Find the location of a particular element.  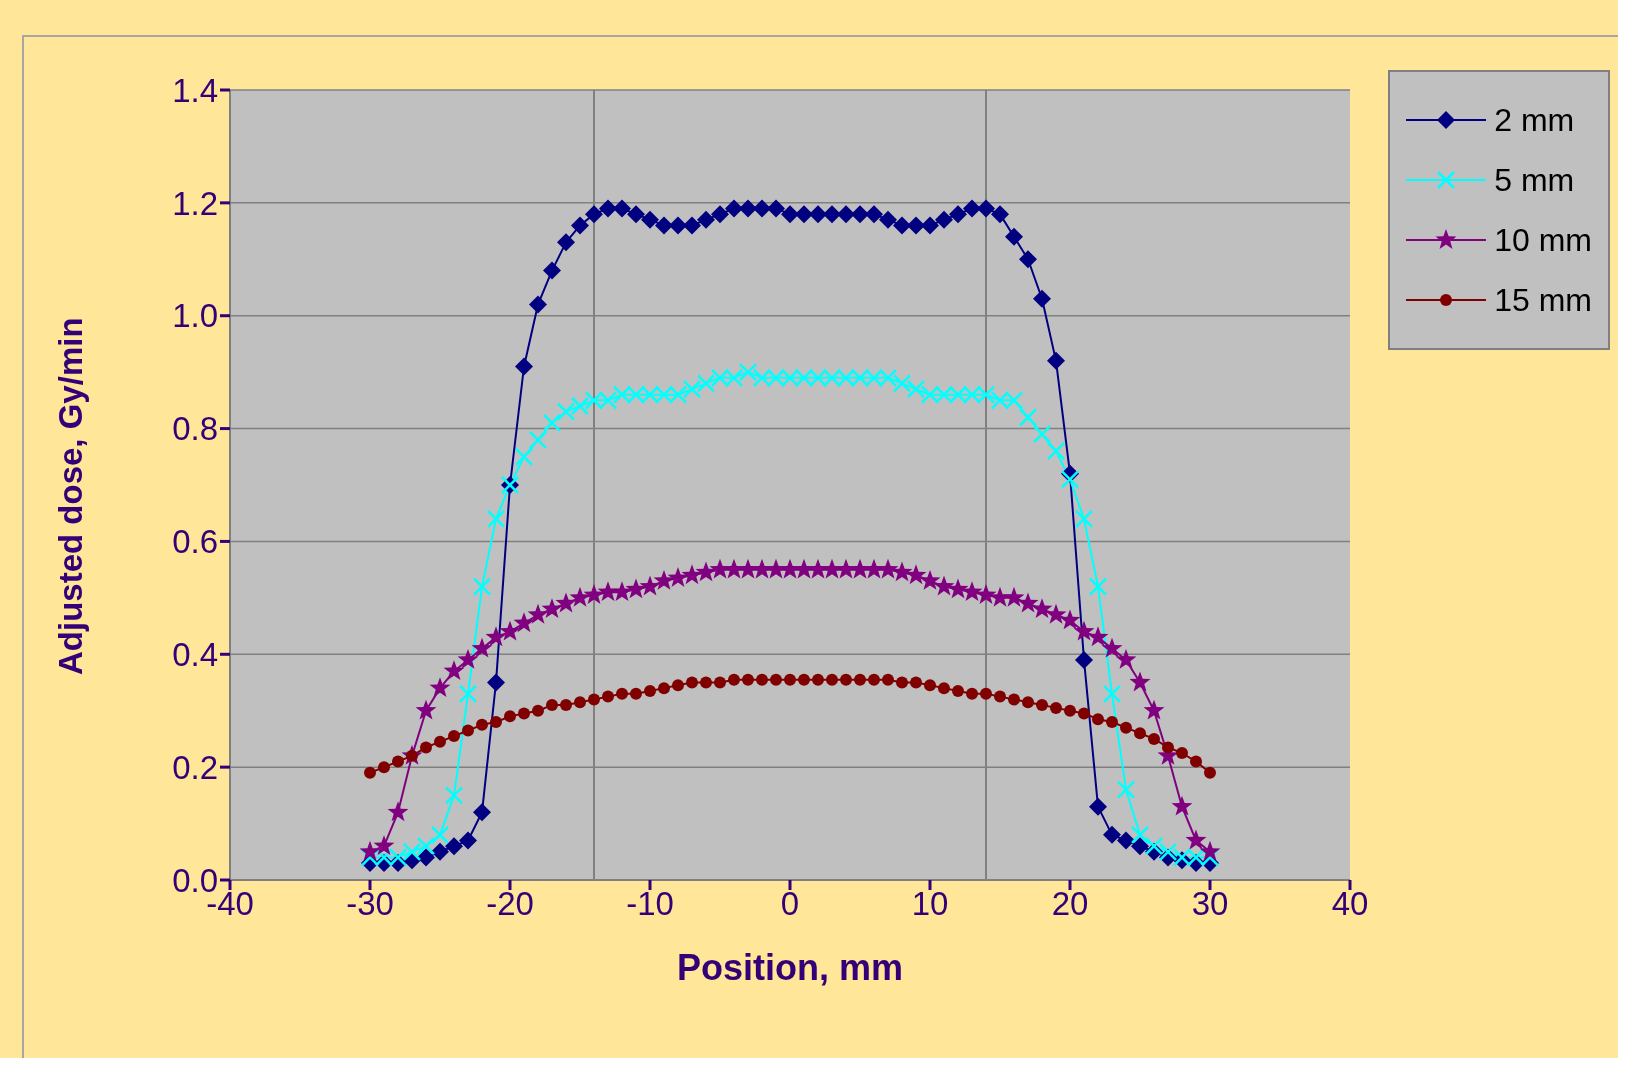

y-tick-label: 0.4 is located at coordinates (195, 654).